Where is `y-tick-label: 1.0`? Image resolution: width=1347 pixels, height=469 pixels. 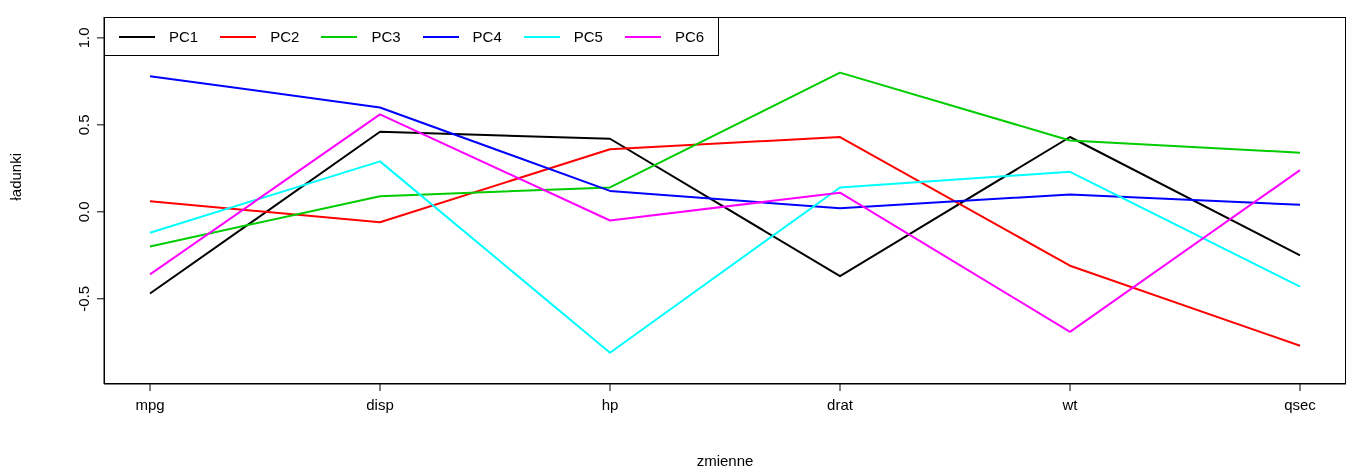 y-tick-label: 1.0 is located at coordinates (83, 38).